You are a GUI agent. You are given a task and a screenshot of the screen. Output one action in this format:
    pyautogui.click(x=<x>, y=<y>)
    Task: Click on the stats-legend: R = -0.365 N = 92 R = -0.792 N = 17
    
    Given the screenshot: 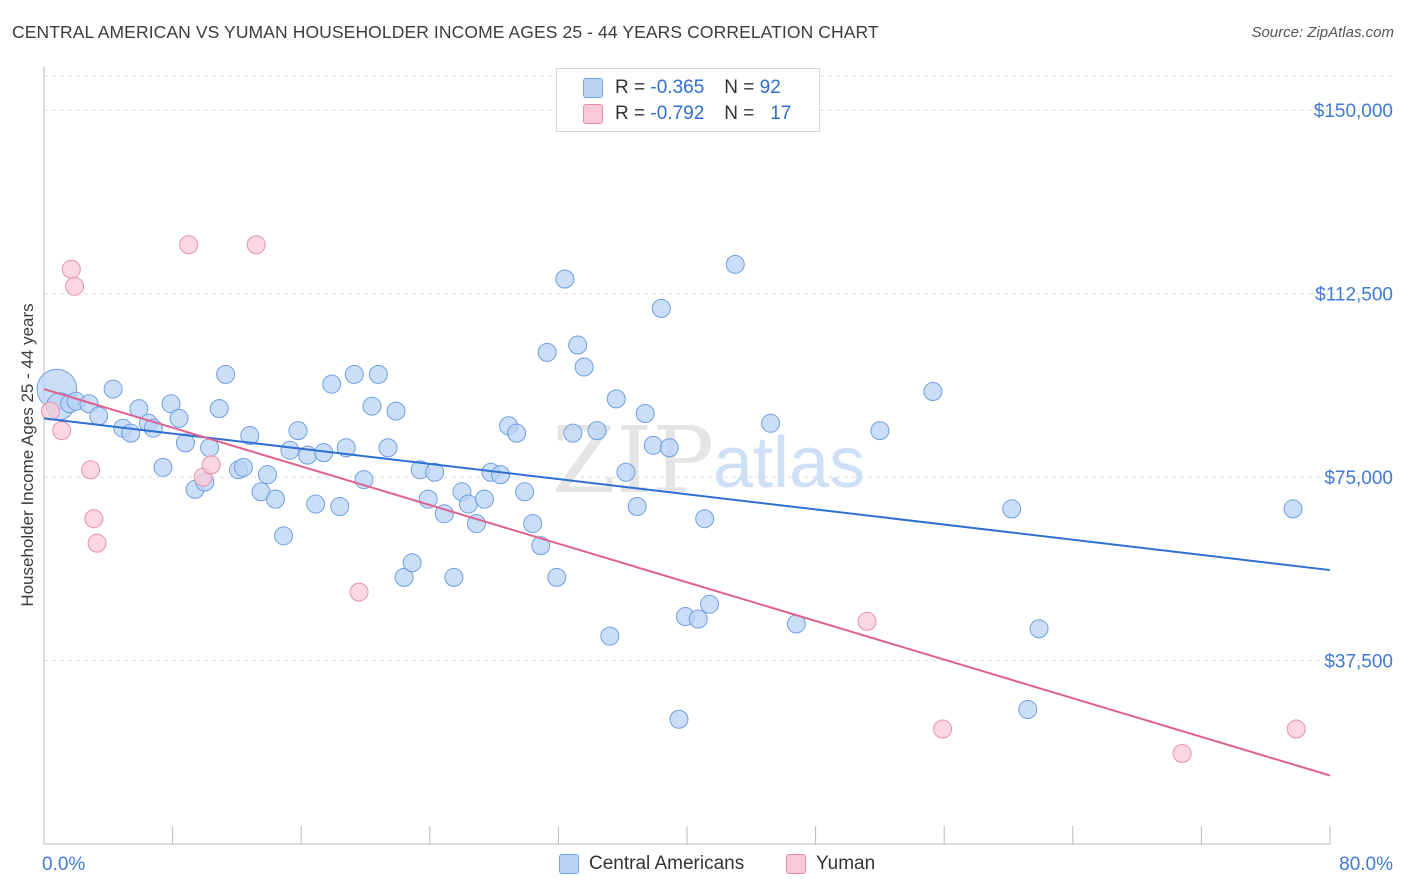 What is the action you would take?
    pyautogui.click(x=688, y=100)
    